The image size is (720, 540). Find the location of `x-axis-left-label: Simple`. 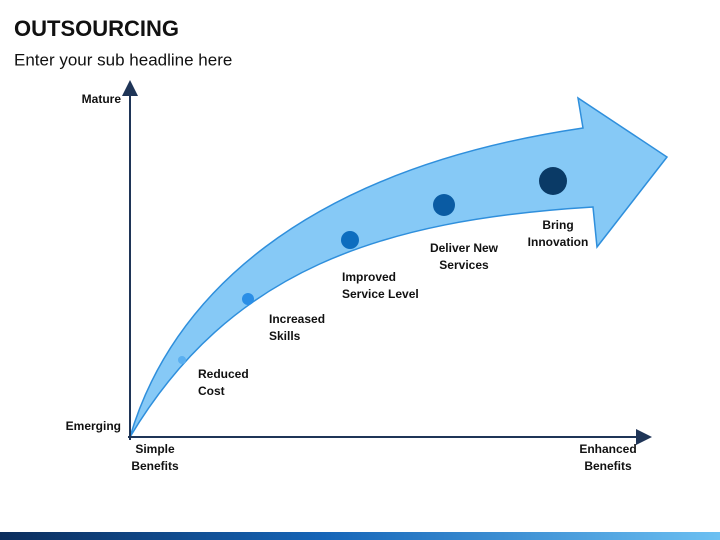

x-axis-left-label: Simple is located at coordinates (155, 449).